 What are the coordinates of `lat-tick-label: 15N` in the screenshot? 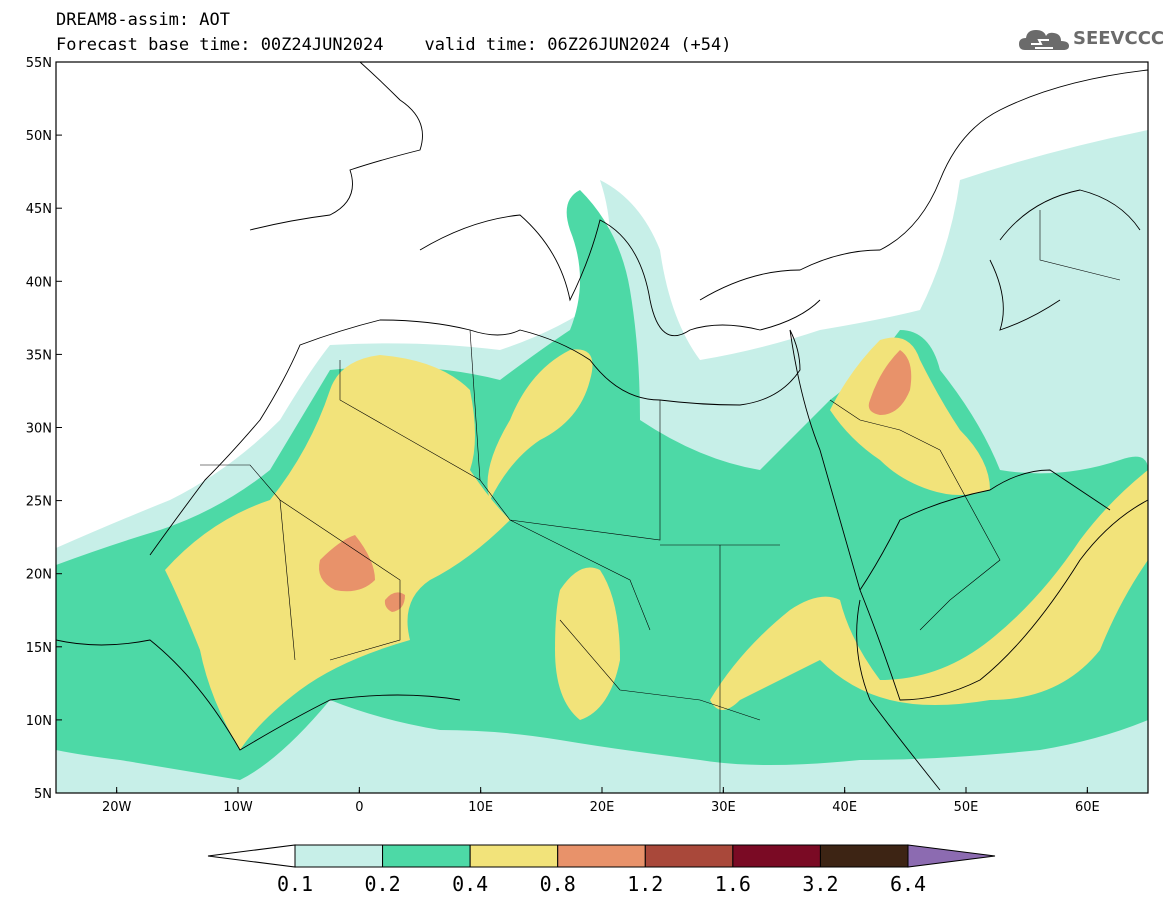 It's located at (39, 648).